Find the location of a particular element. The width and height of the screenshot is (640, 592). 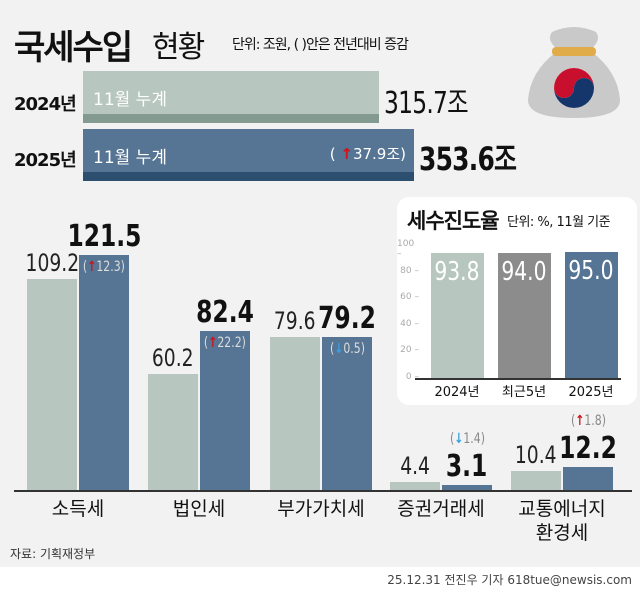

value-text: 10.4 is located at coordinates (536, 454).